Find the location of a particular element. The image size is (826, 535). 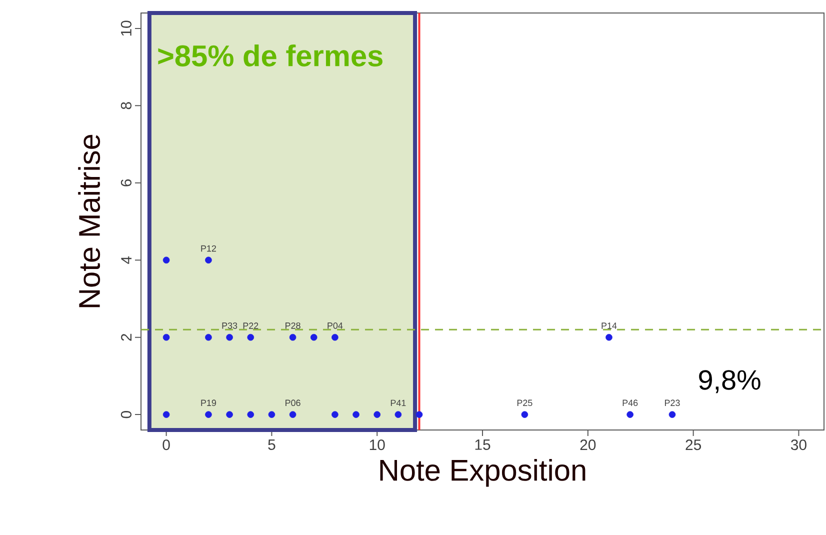

y-tick-label: 8 is located at coordinates (126, 106).